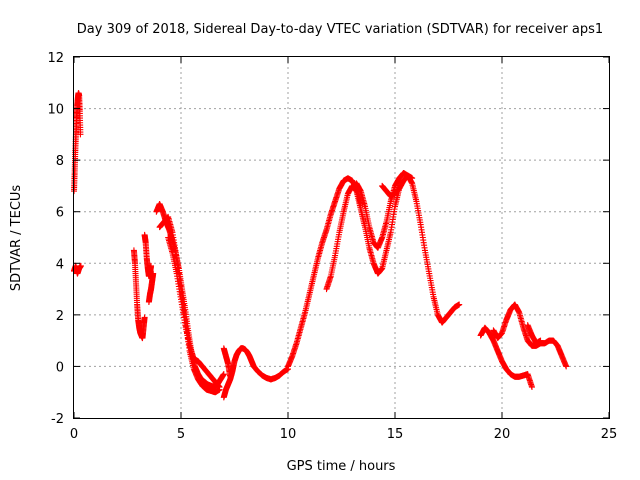 This screenshot has width=640, height=480. What do you see at coordinates (395, 434) in the screenshot?
I see `x-tick-label: 15` at bounding box center [395, 434].